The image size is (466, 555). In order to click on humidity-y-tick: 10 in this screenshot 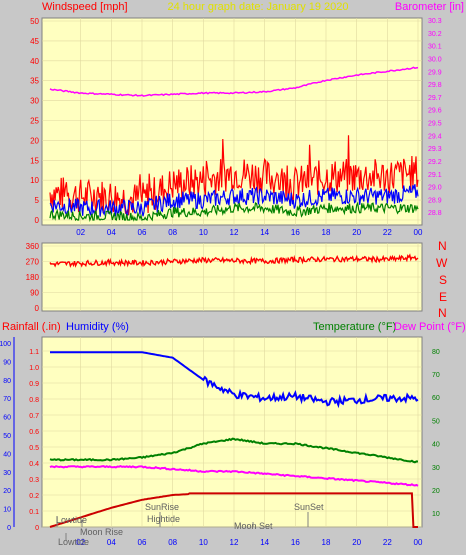, I will do `click(7, 510)`.